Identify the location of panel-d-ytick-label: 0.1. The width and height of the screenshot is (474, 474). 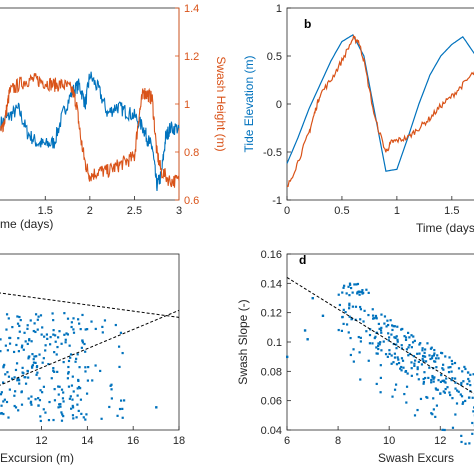
(274, 343).